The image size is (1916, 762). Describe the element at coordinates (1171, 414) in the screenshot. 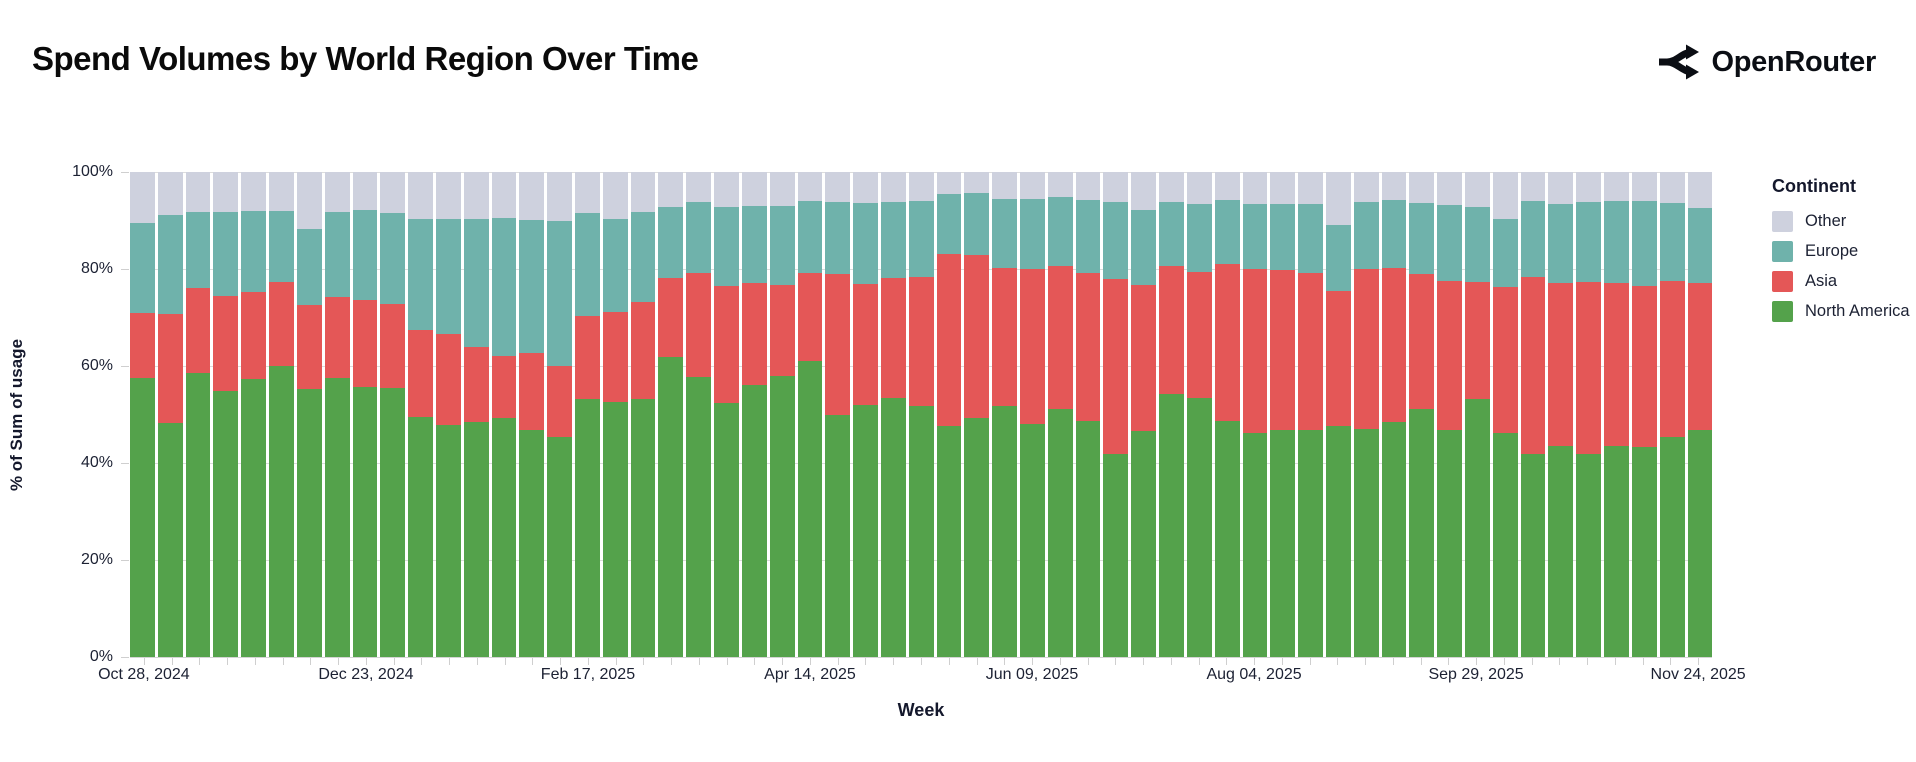

I see `bar-week-jul-14-2025` at that location.